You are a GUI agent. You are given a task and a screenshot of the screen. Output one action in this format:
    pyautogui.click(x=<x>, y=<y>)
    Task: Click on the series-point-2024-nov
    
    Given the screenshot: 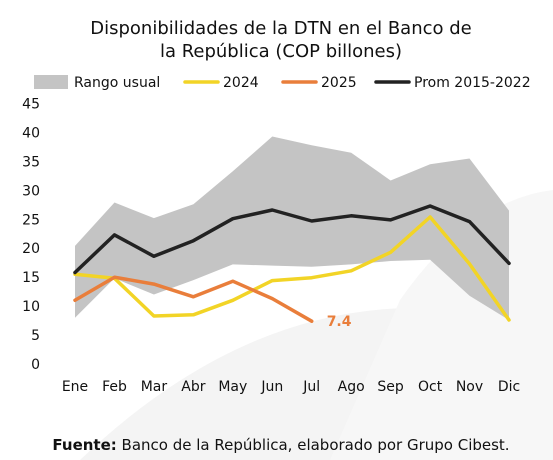 What is the action you would take?
    pyautogui.click(x=469, y=264)
    